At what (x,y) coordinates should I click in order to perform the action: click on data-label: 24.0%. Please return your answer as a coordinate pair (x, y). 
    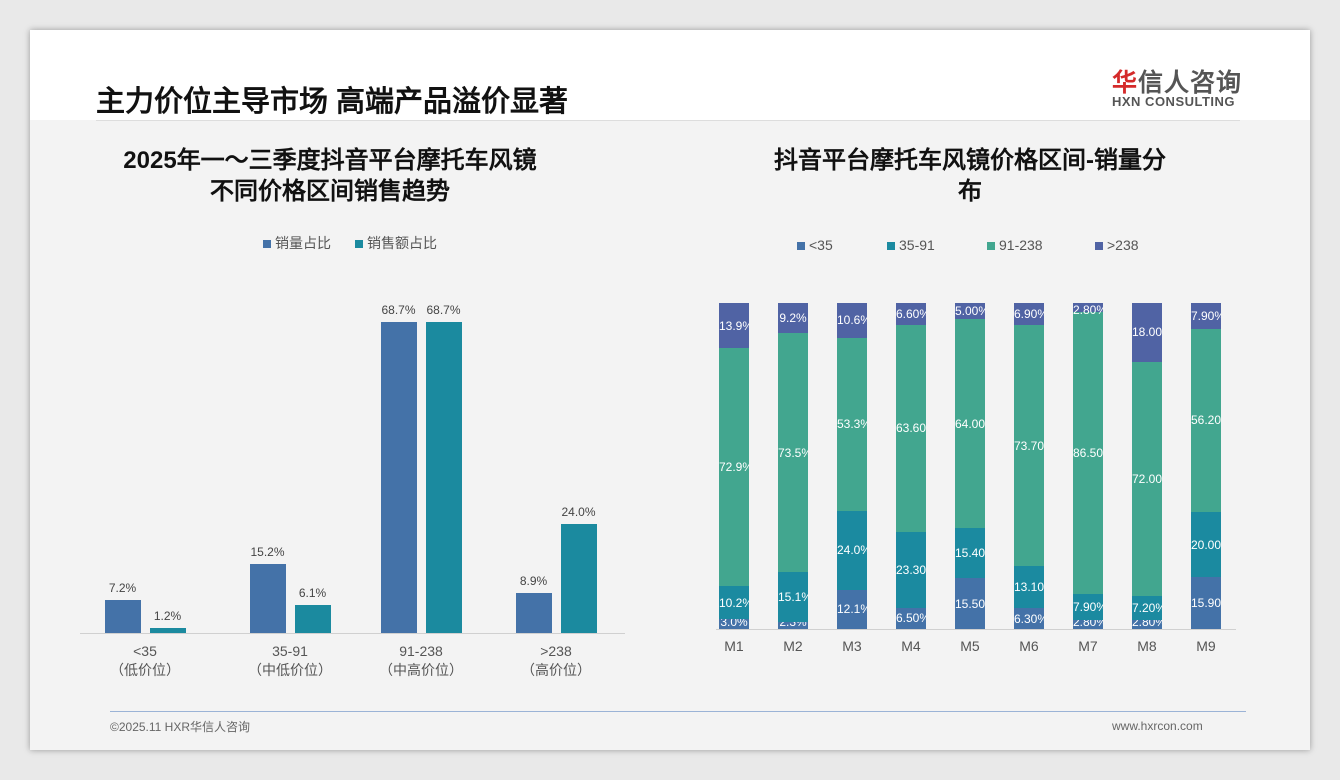
    Looking at the image, I should click on (578, 512).